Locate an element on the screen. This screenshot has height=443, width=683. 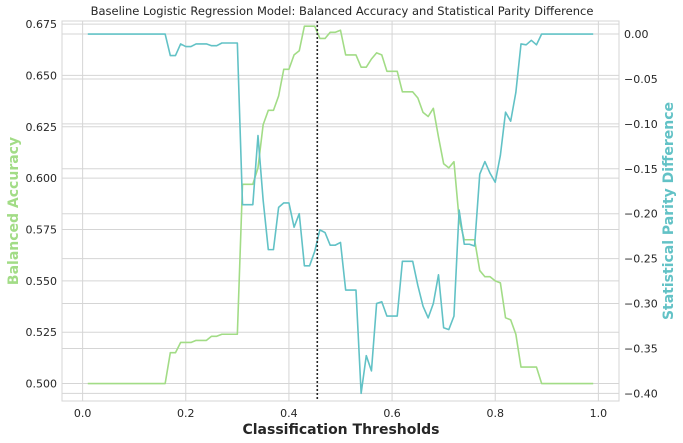
right-y-tick-label: −0.25 is located at coordinates (641, 259).